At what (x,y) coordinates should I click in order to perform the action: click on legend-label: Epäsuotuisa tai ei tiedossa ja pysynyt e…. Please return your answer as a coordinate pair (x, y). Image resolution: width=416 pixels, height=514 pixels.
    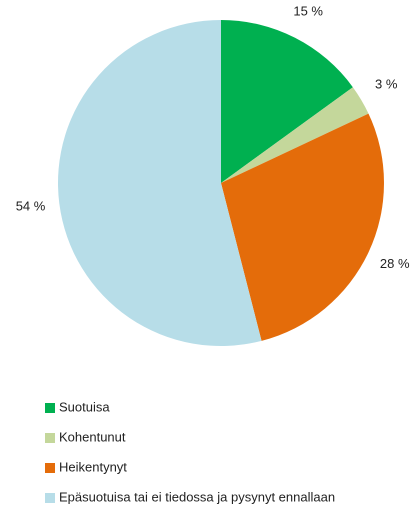
    Looking at the image, I should click on (197, 496).